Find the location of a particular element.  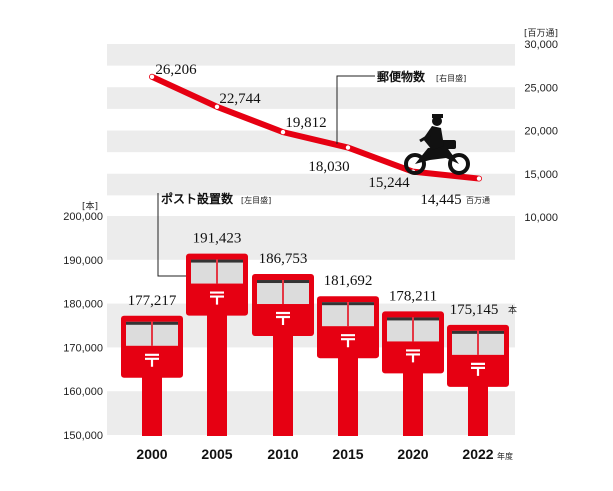

bar-value-label: 181,692 is located at coordinates (348, 281).